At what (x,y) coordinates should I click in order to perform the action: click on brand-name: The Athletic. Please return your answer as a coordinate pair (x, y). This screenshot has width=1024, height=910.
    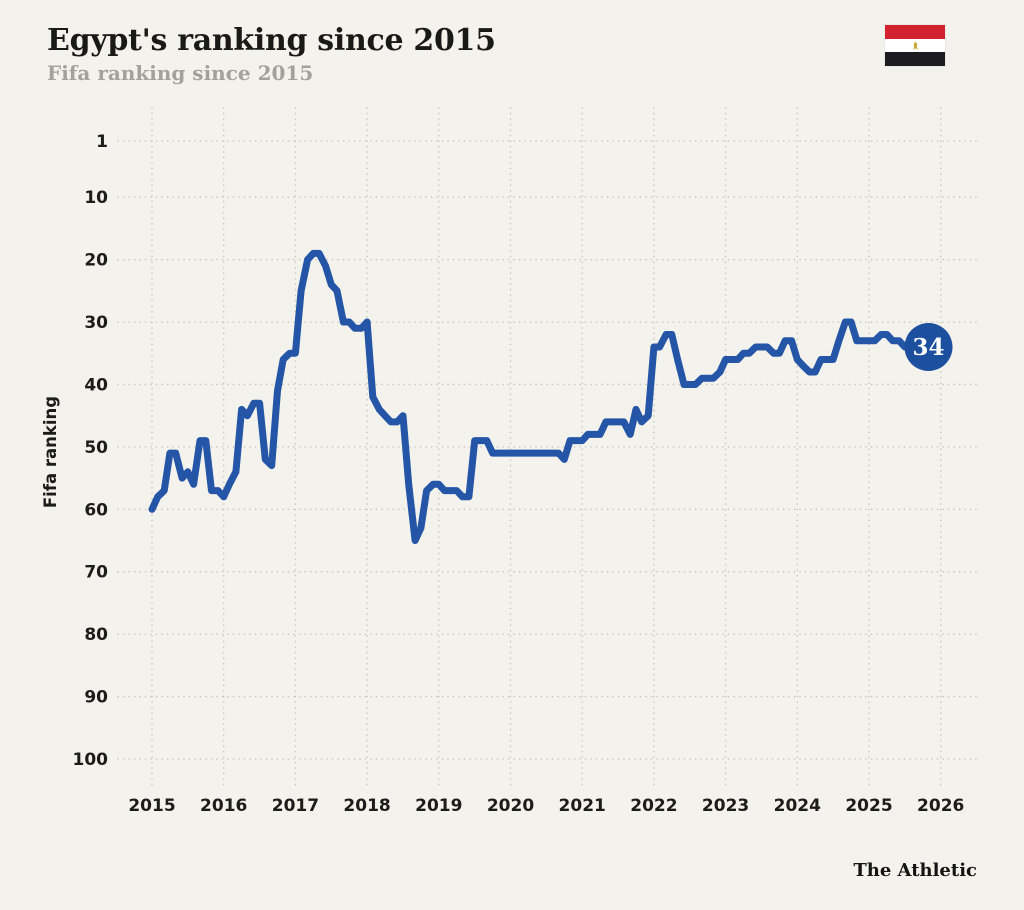
    Looking at the image, I should click on (915, 870).